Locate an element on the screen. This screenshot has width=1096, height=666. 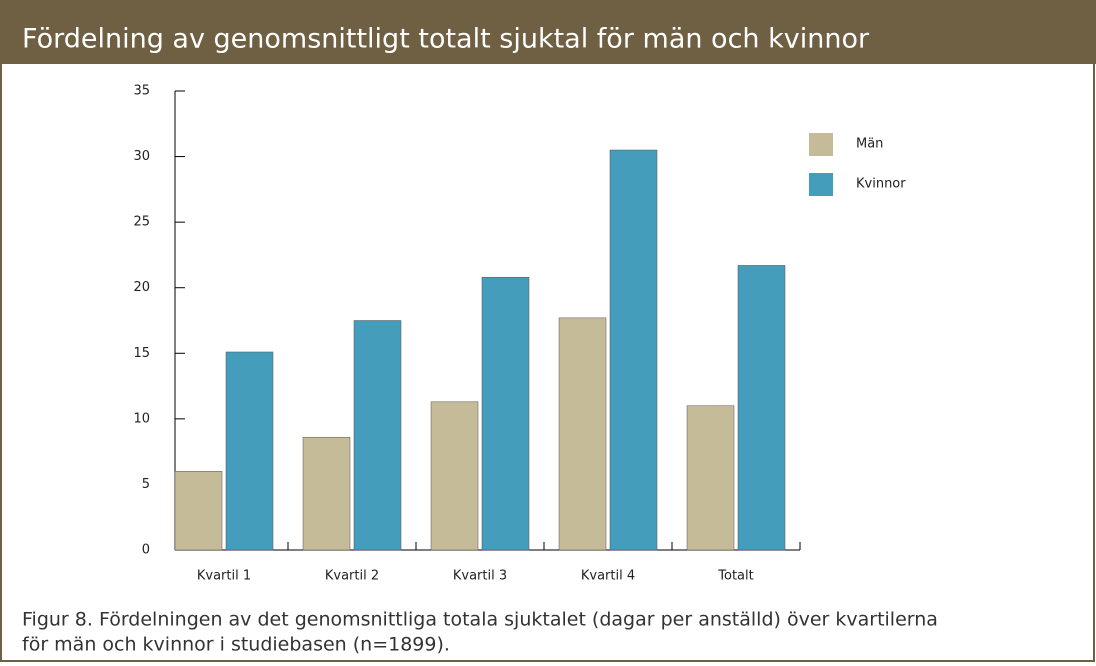
header-bar is located at coordinates (548, 32).